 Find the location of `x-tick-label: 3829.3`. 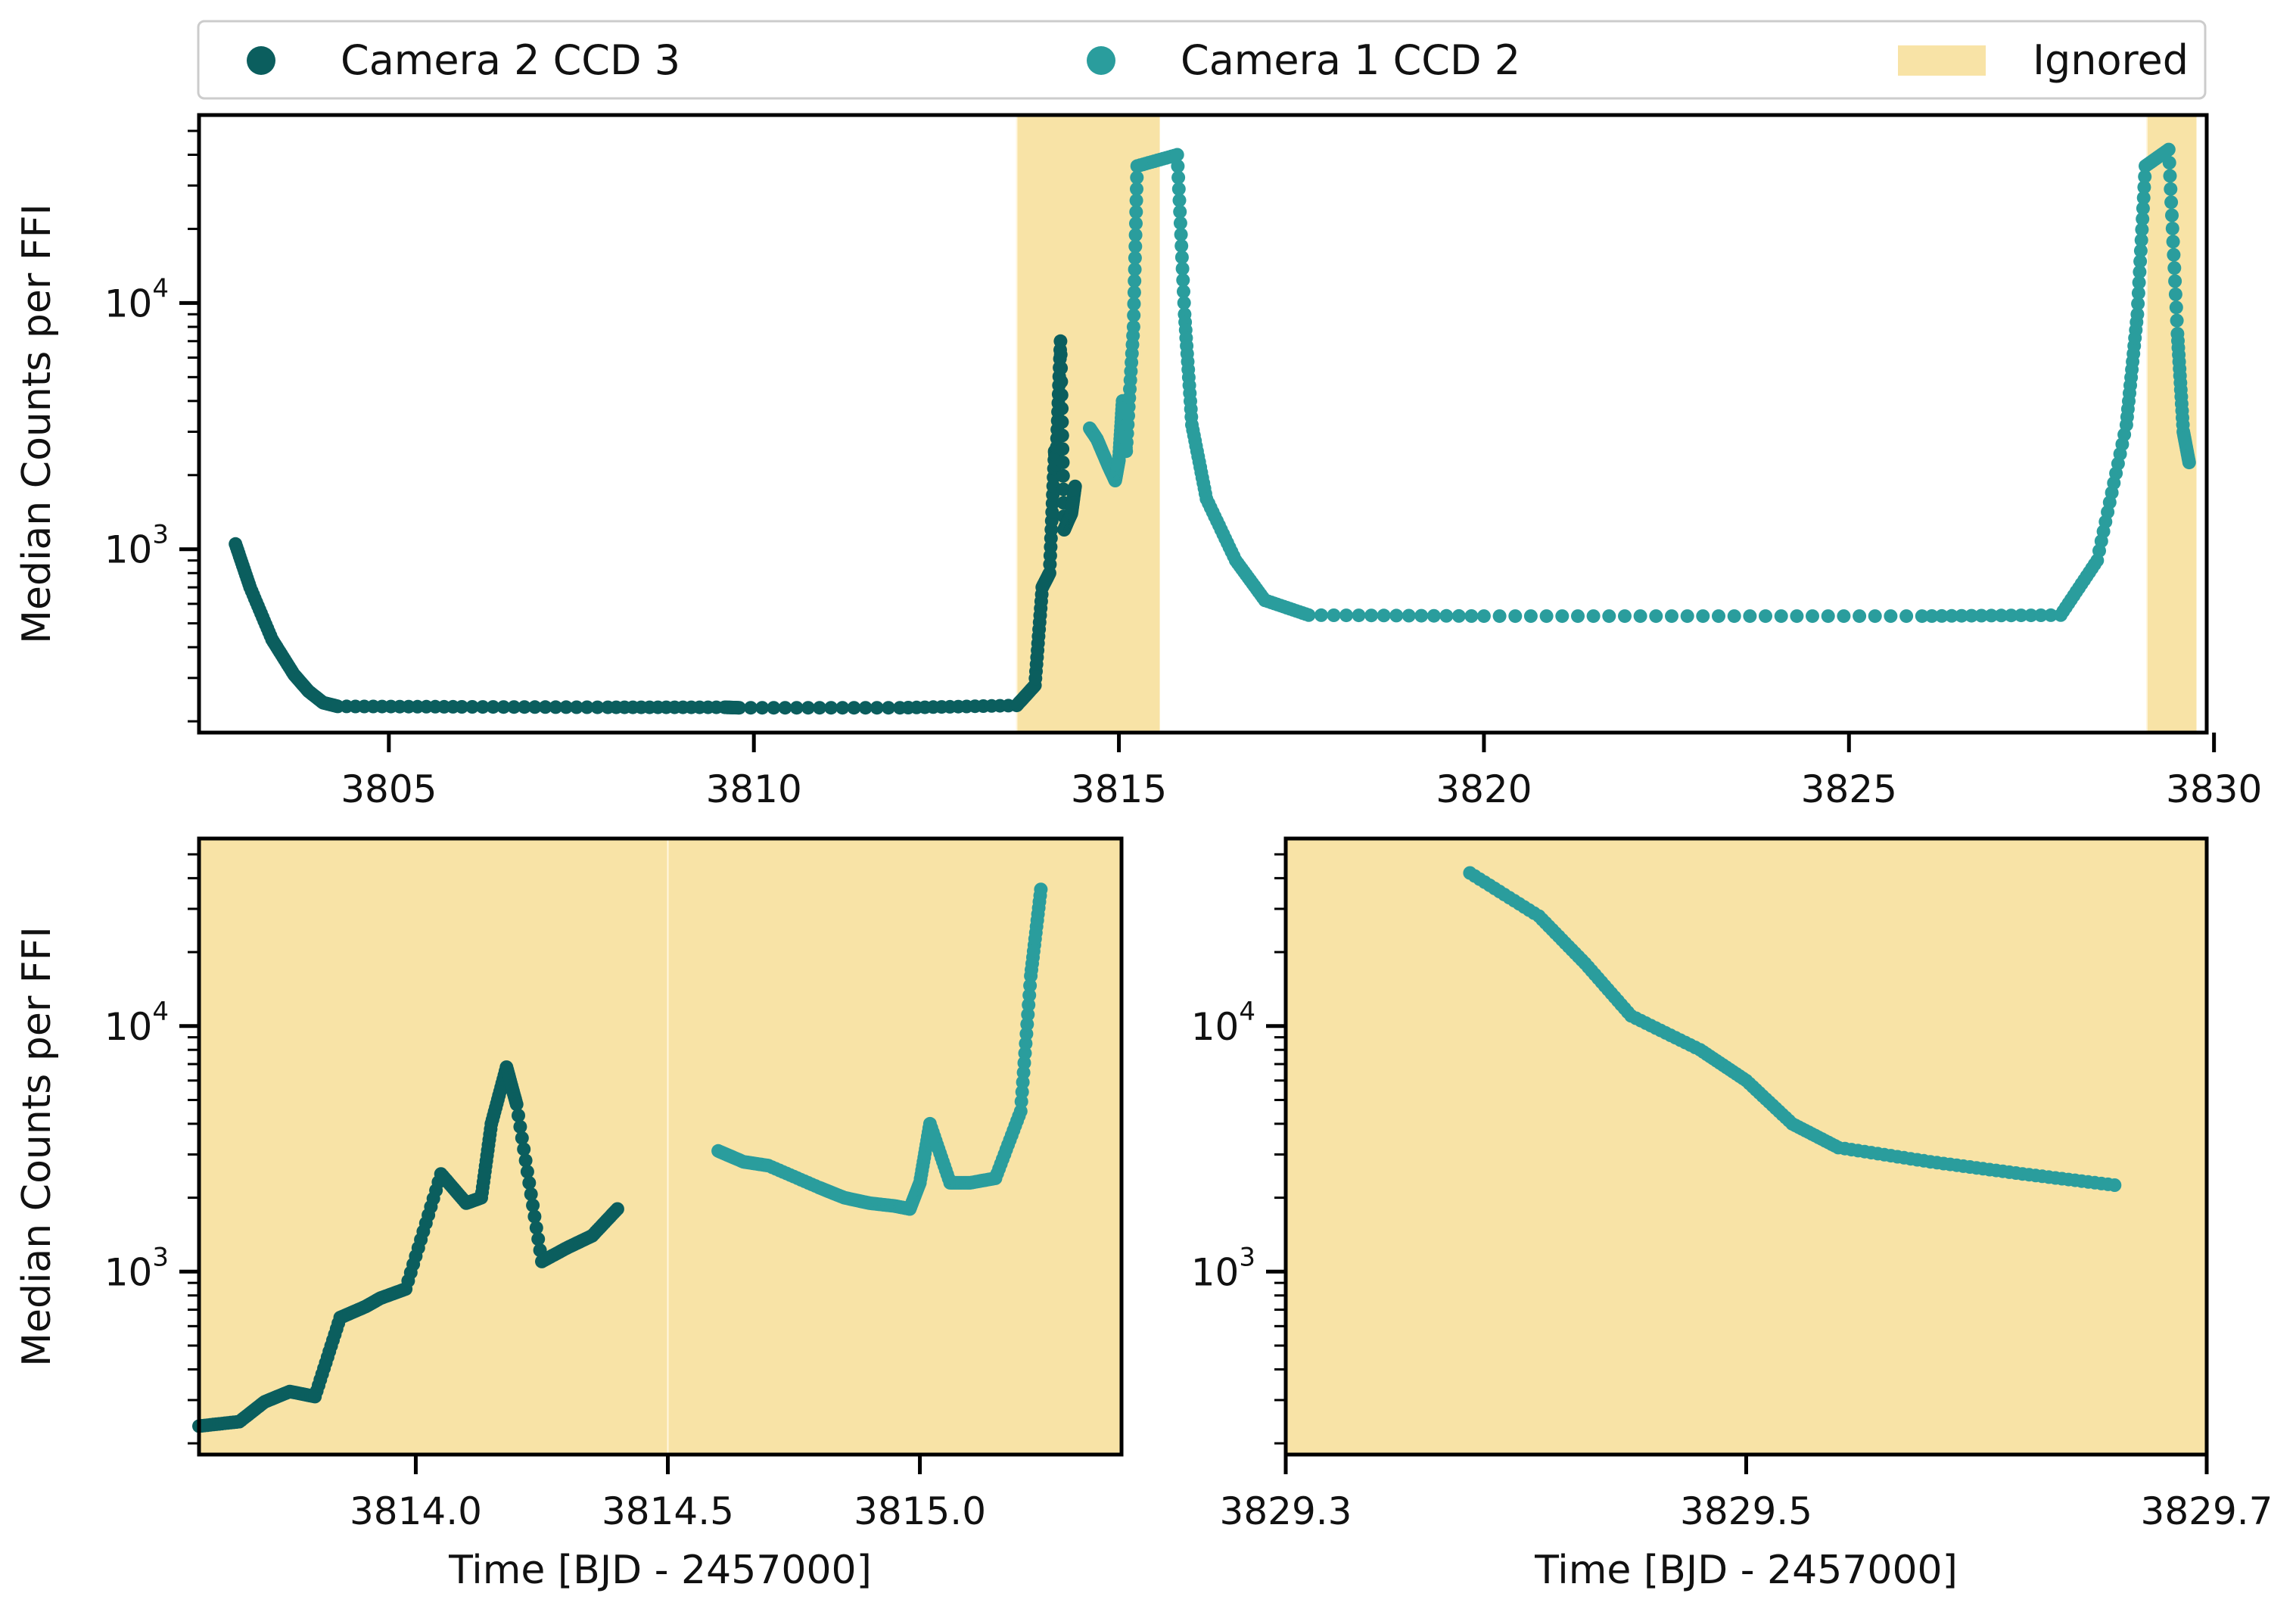

x-tick-label: 3829.3 is located at coordinates (1286, 1511).